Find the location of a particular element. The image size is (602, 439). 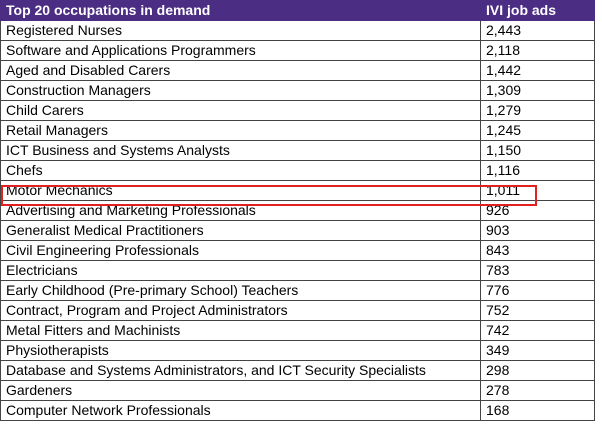

table-row: Gardeners 278 is located at coordinates (297, 390).